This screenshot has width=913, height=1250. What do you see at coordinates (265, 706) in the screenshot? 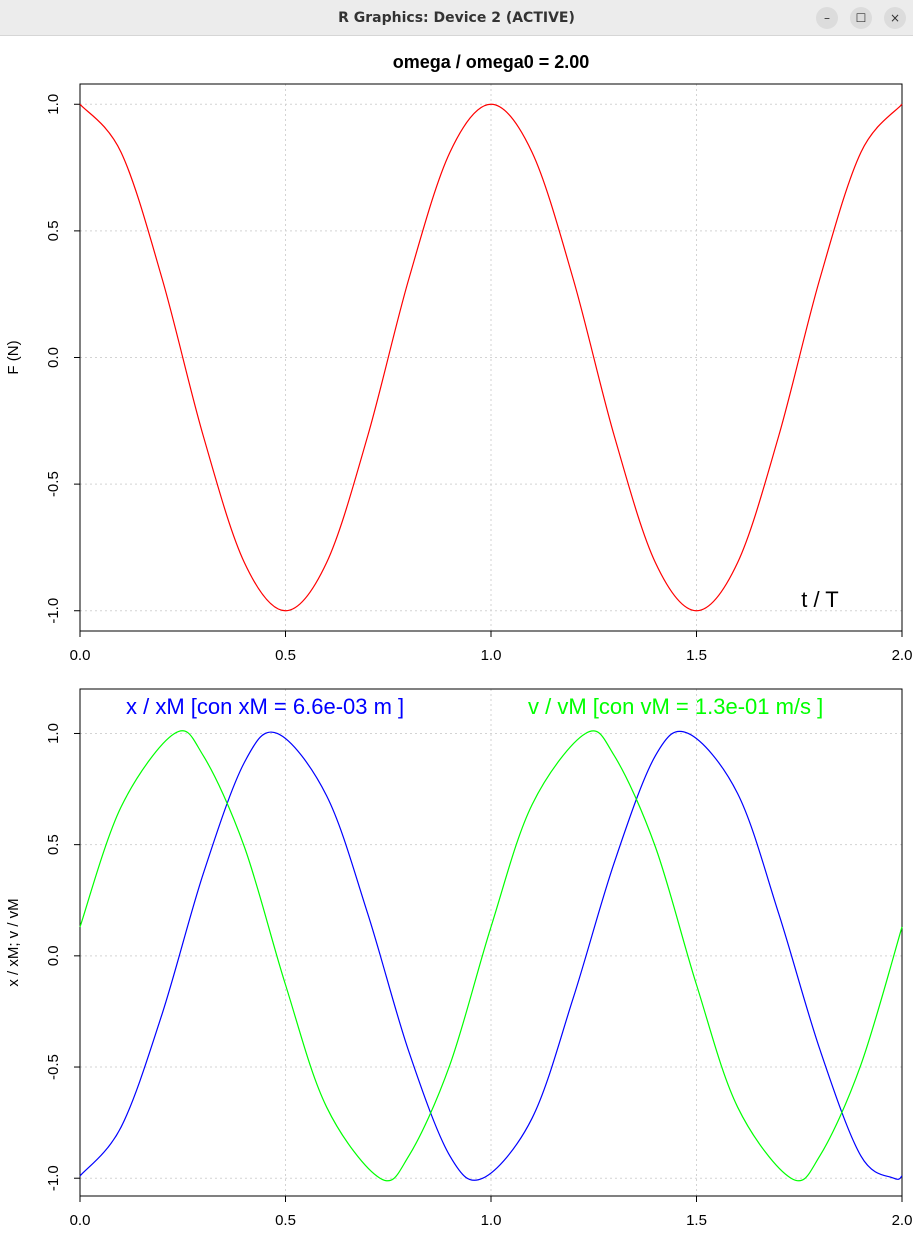
I see `legend-entry-1: x / xM [con xM = 6.6e-03 m ]` at bounding box center [265, 706].